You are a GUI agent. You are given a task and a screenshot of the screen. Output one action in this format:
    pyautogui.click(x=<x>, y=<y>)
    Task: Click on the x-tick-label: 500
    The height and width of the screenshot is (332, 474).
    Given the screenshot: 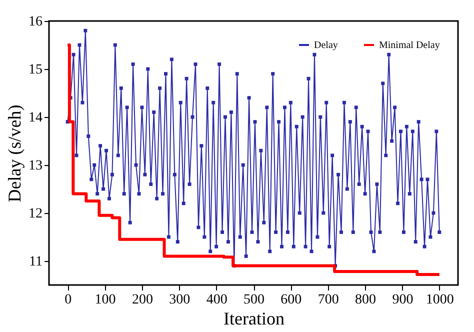 What is the action you would take?
    pyautogui.click(x=254, y=300)
    